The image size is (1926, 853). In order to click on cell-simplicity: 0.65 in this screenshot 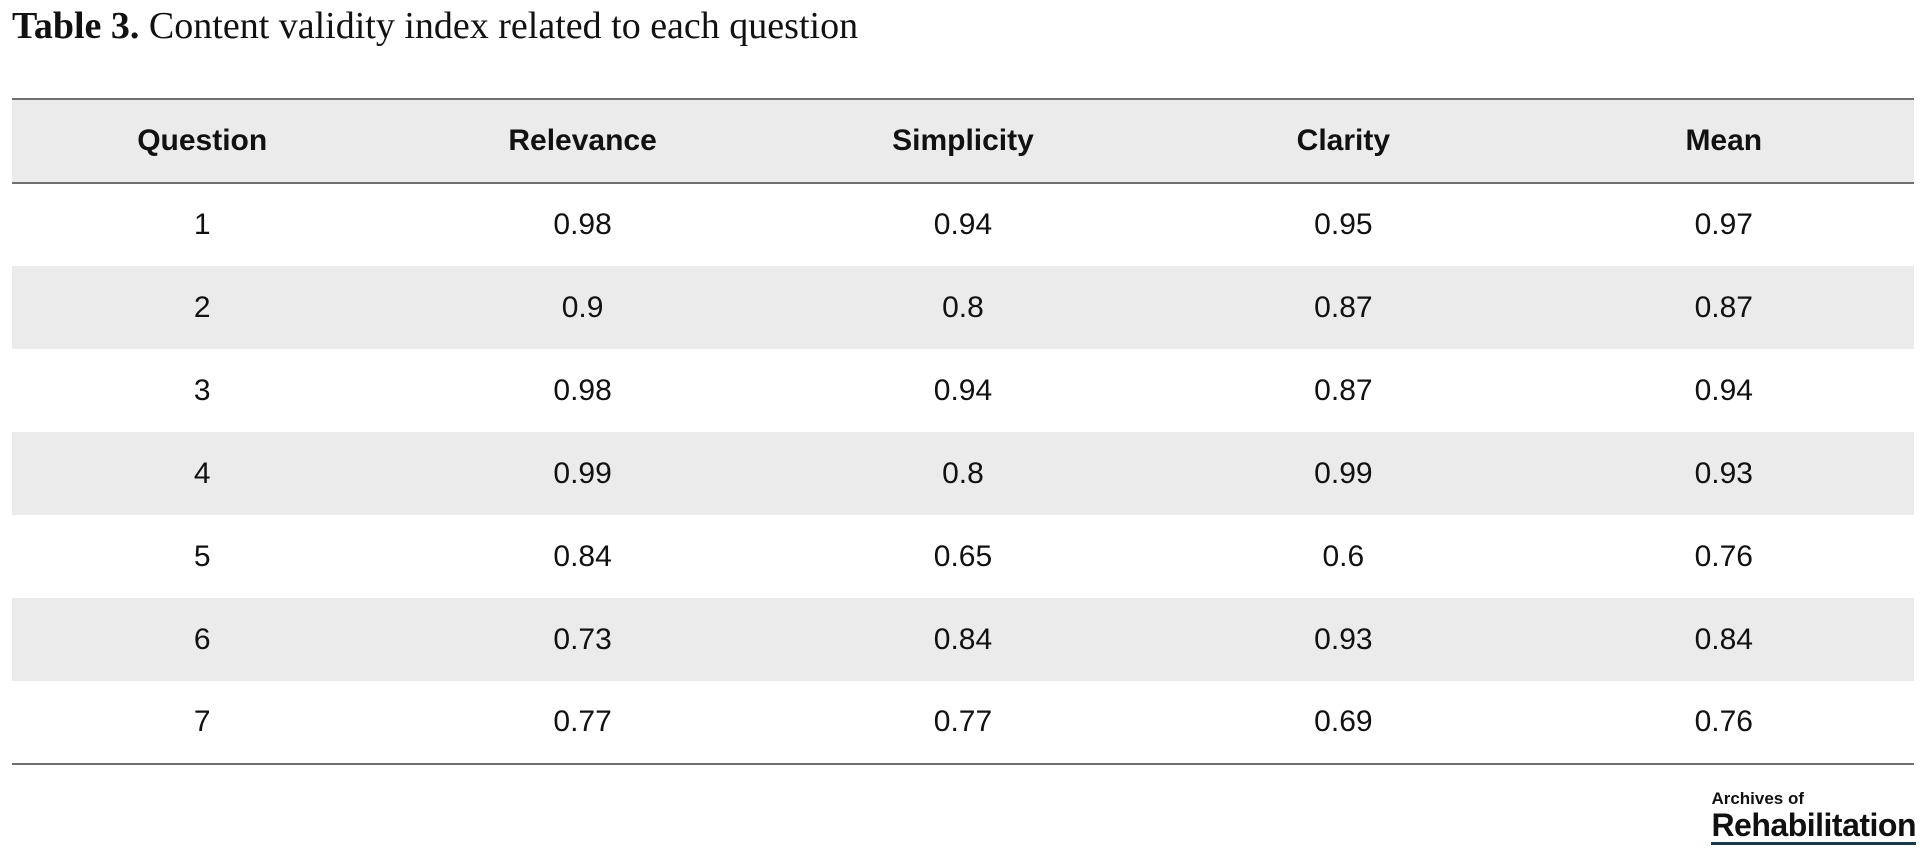, I will do `click(963, 556)`.